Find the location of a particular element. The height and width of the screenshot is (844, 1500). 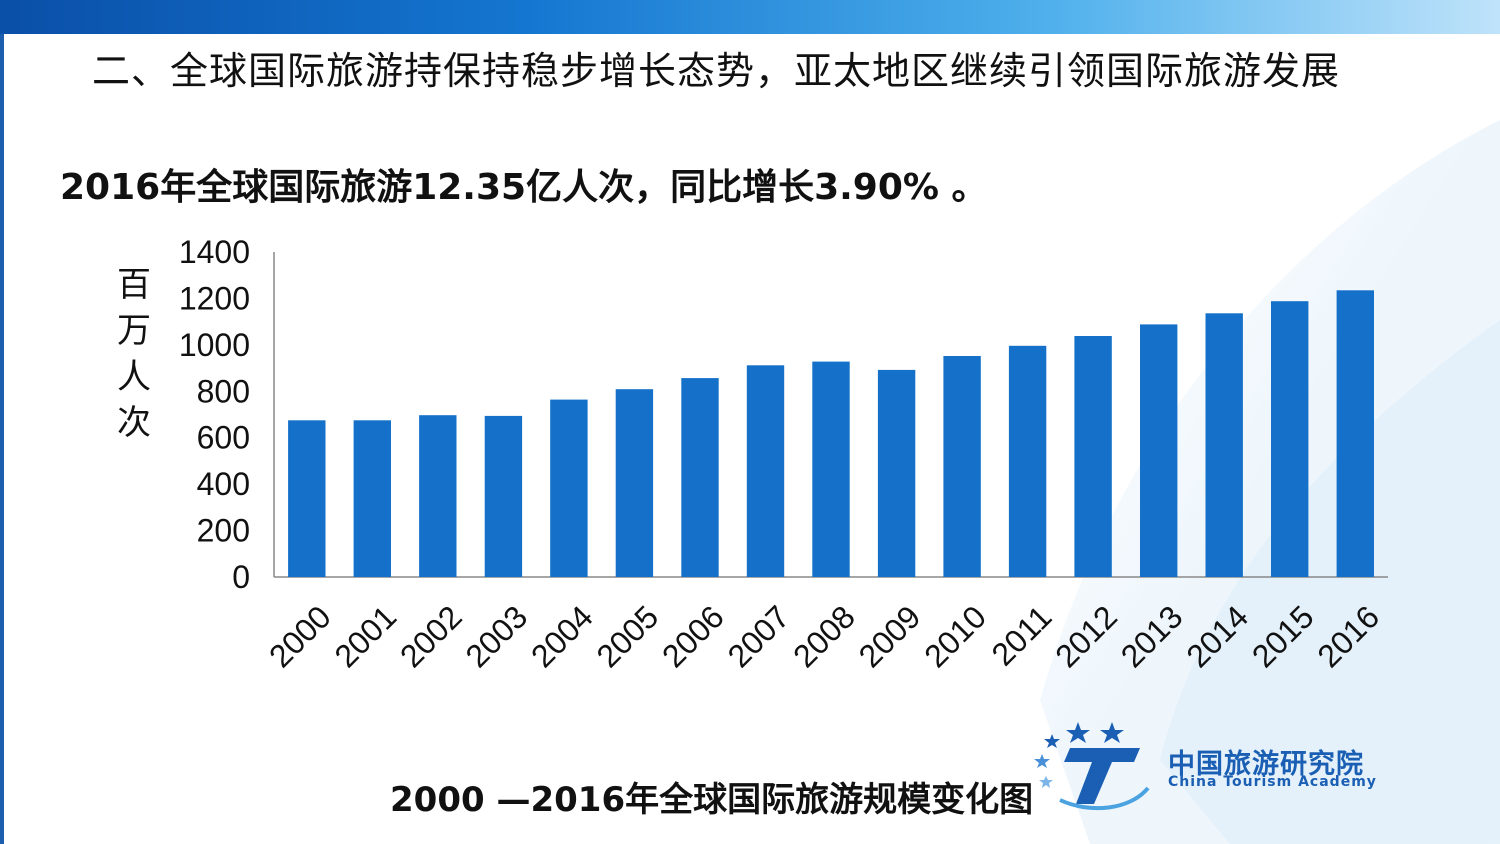

top-banner is located at coordinates (750, 17).